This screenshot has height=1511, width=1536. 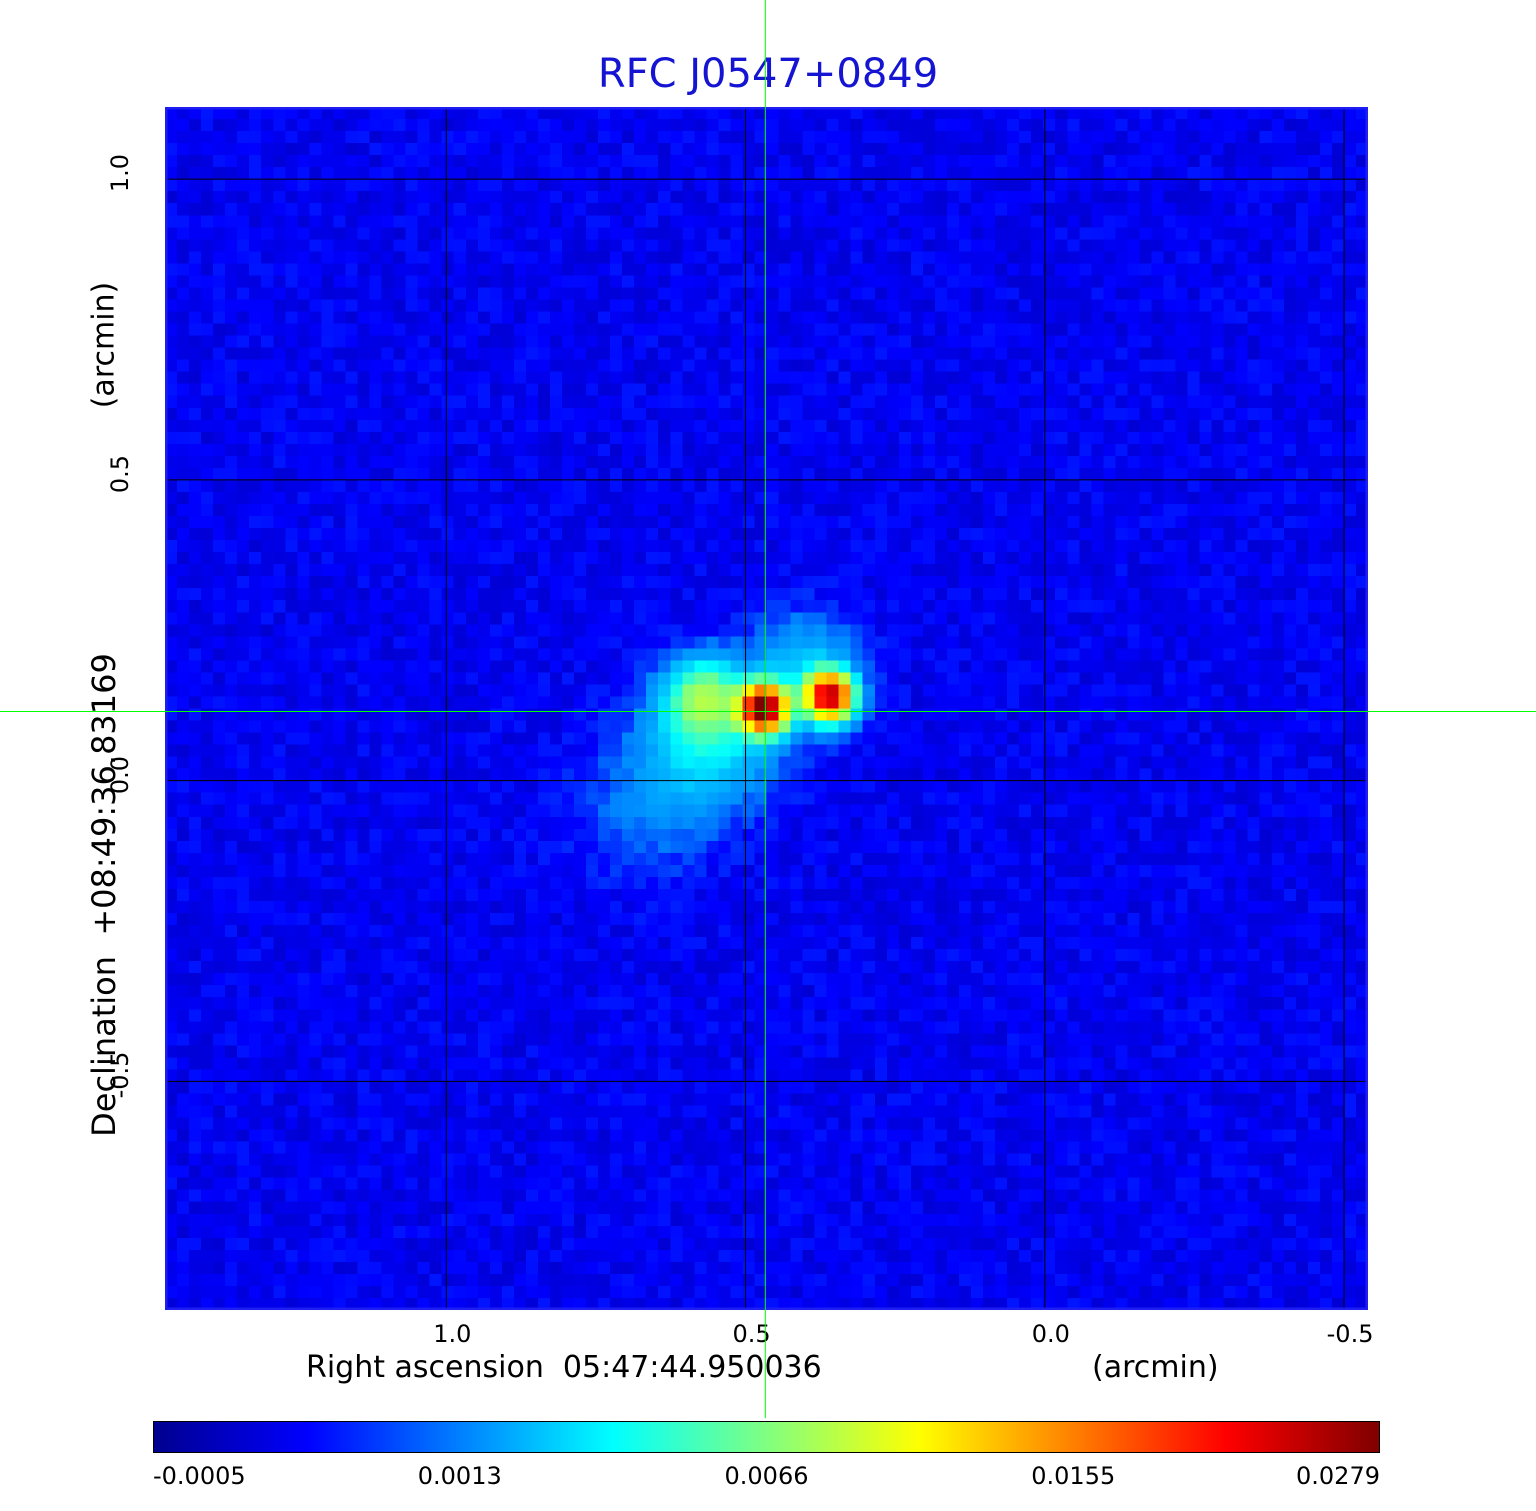 What do you see at coordinates (768, 74) in the screenshot?
I see `chart-title: RFC J0547+0849` at bounding box center [768, 74].